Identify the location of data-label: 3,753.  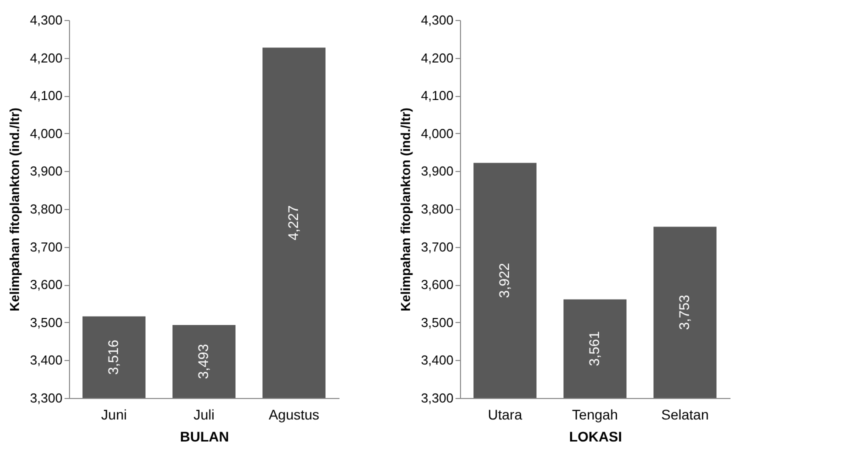
(684, 312).